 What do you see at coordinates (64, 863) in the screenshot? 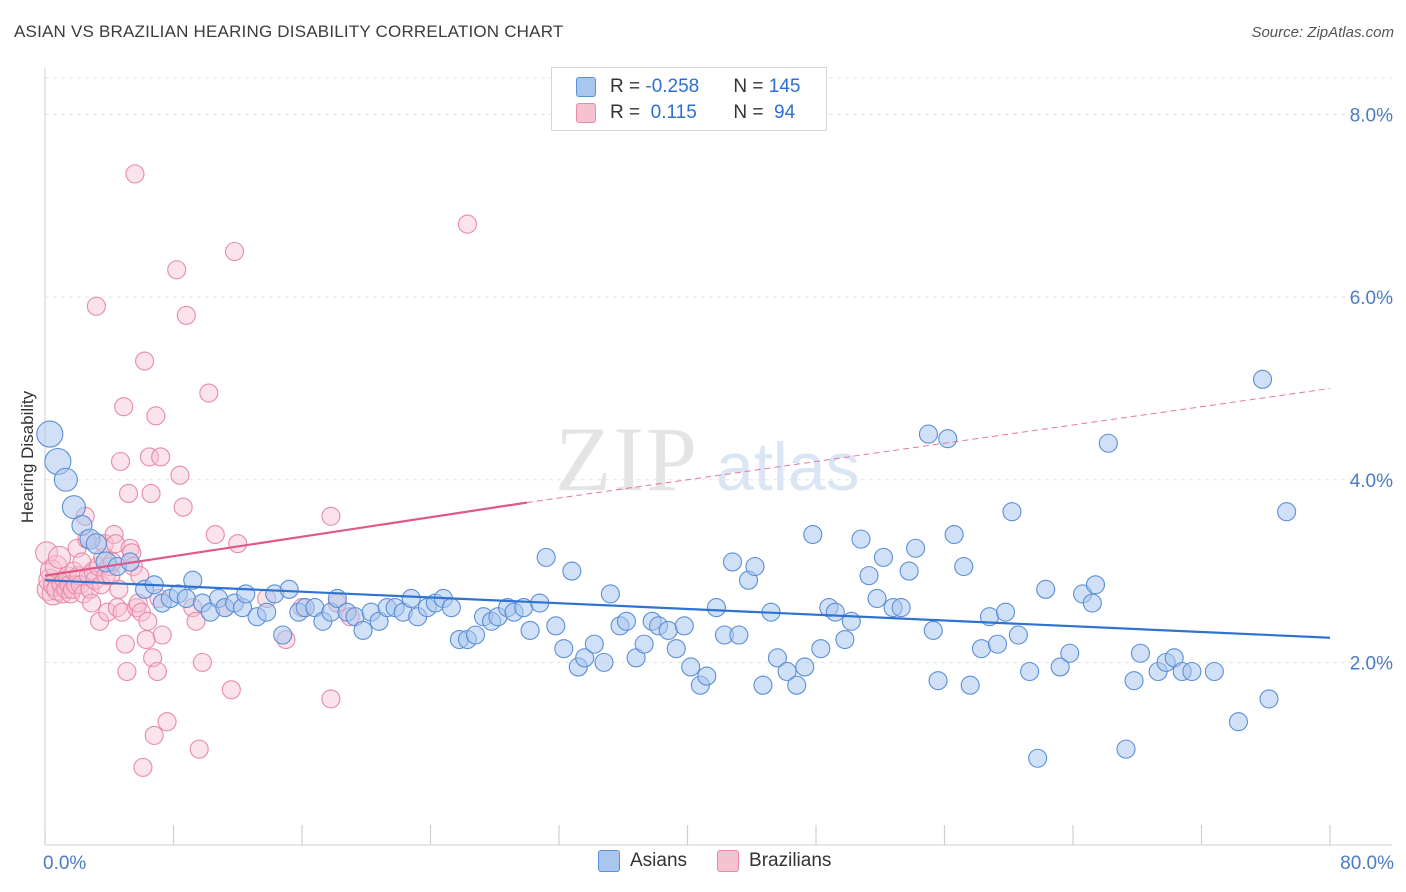
I see `x-tick-label-min: 0.0%` at bounding box center [64, 863].